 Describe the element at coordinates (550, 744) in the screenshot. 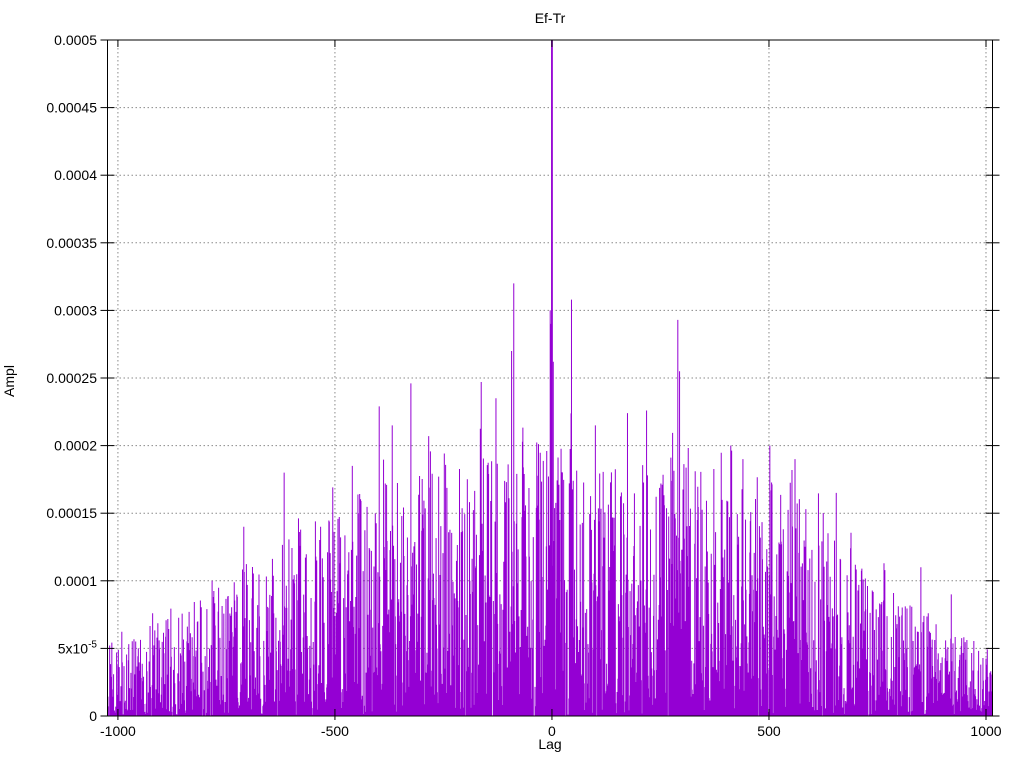

I see `x-axis-title: Lag` at that location.